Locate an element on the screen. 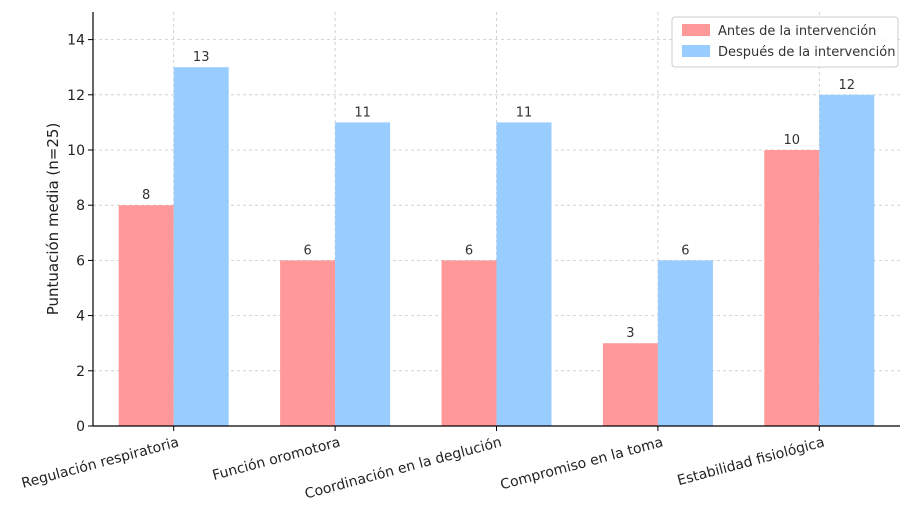 The image size is (902, 521). bar-value-label: 3 is located at coordinates (630, 333).